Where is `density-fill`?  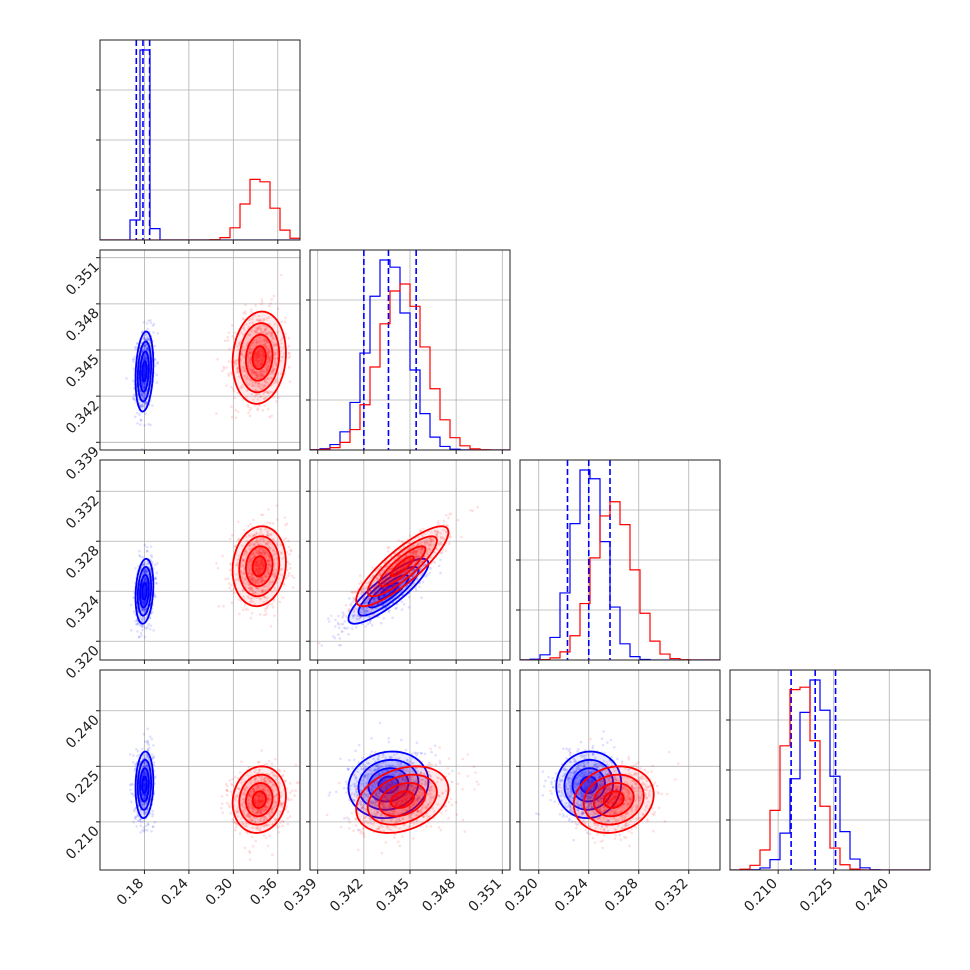 density-fill is located at coordinates (402, 566).